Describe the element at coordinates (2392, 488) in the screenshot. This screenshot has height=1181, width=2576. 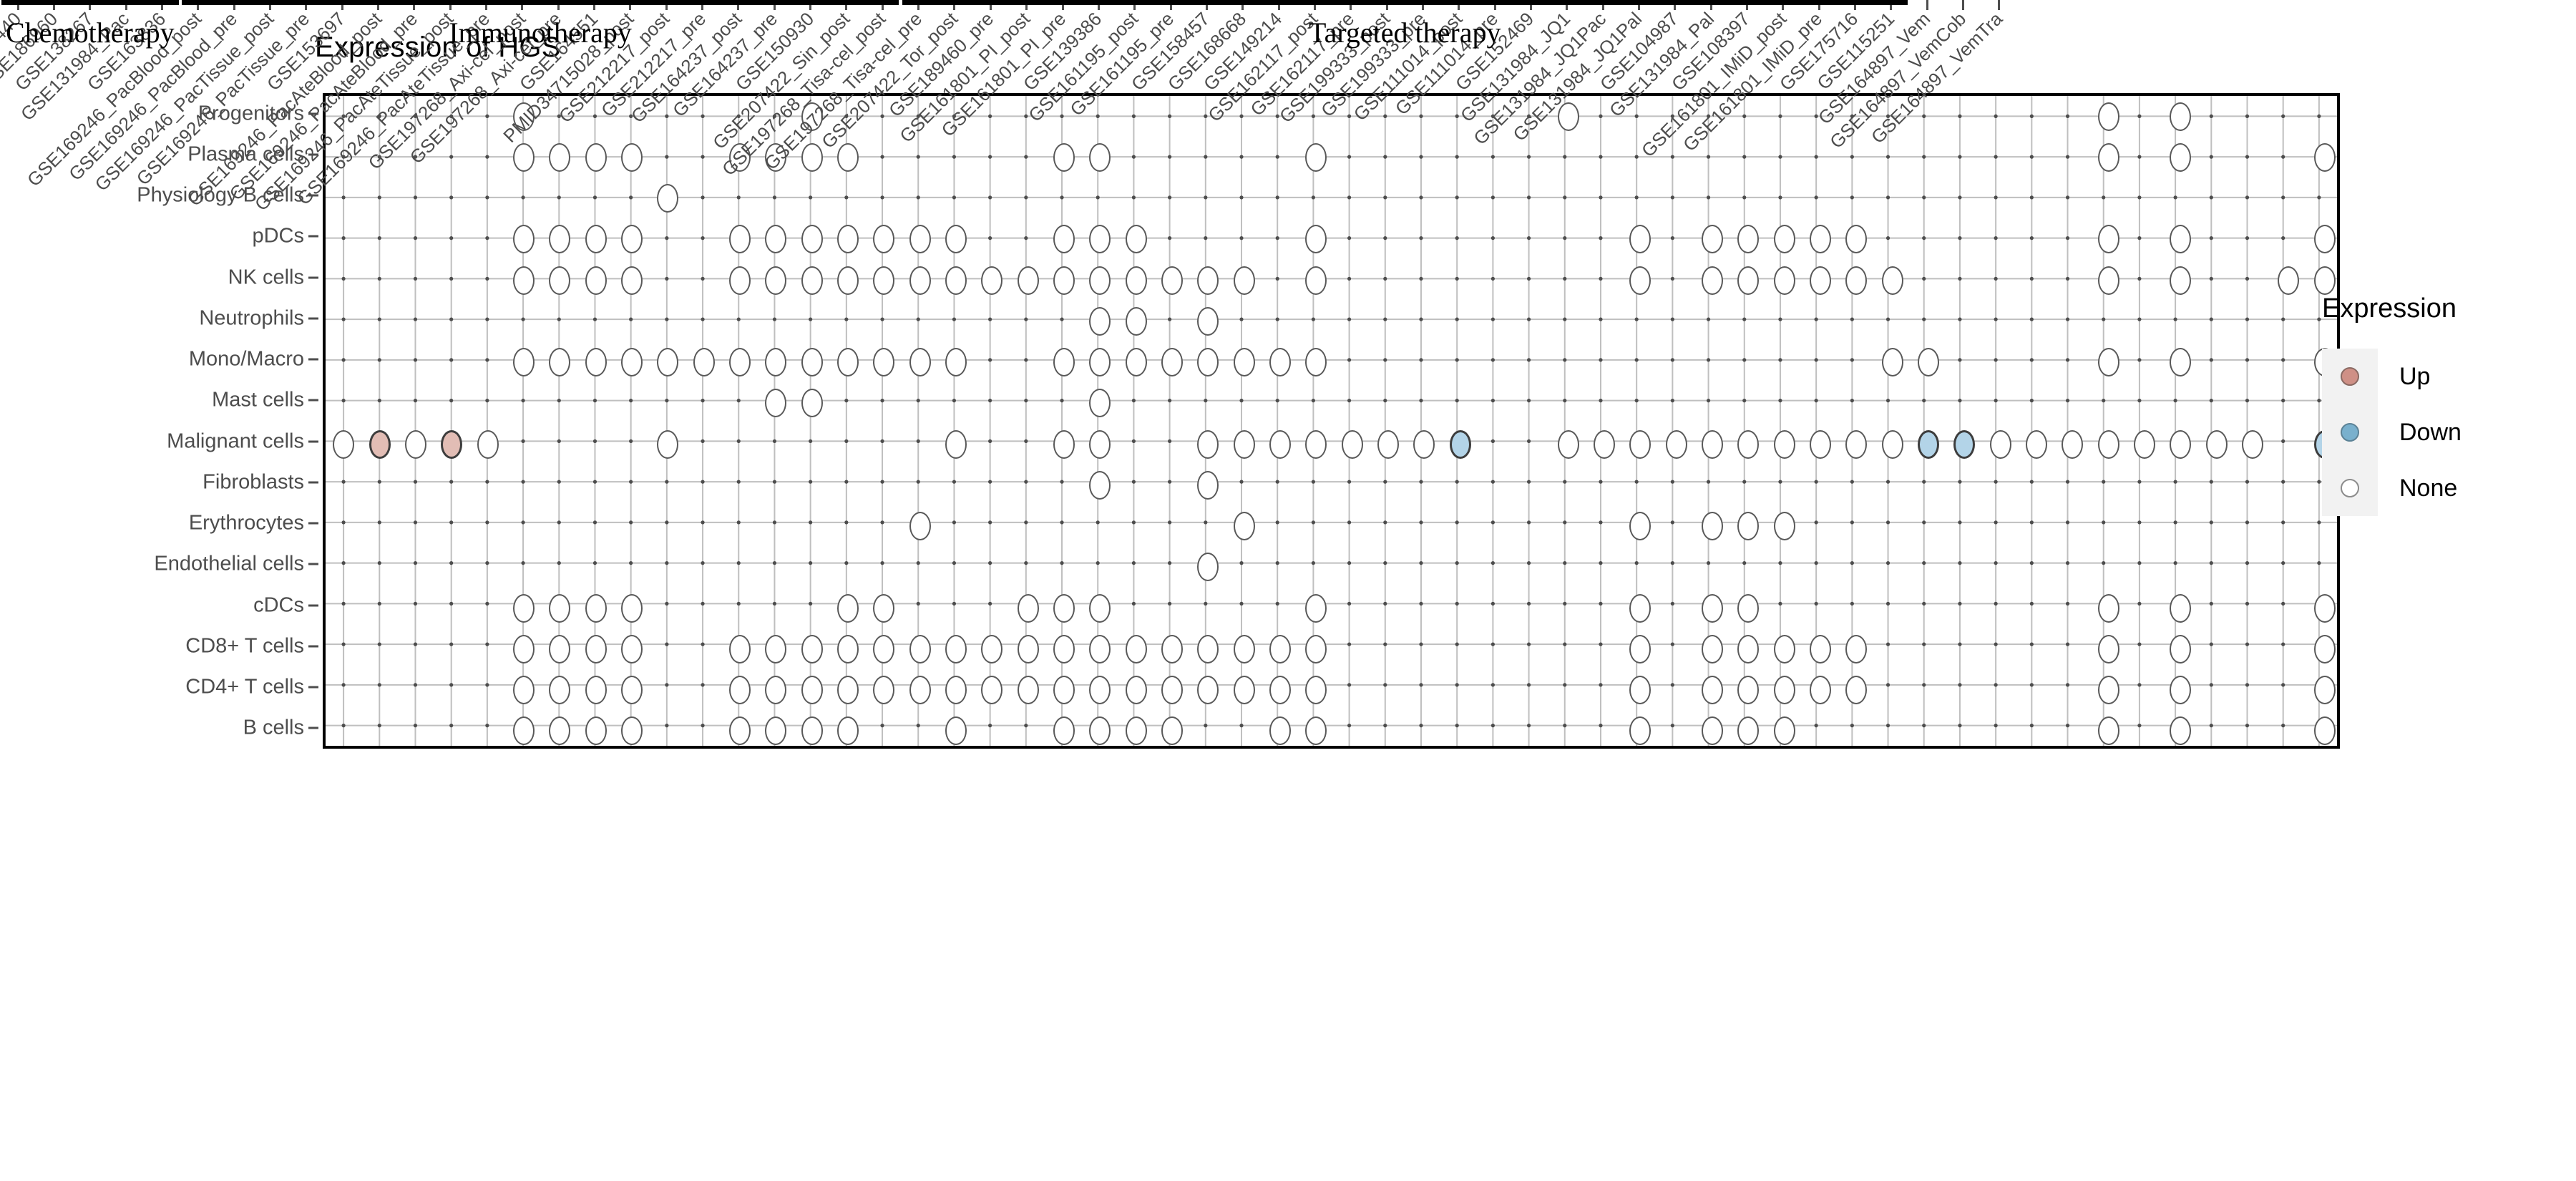
I see `legend-item: None` at that location.